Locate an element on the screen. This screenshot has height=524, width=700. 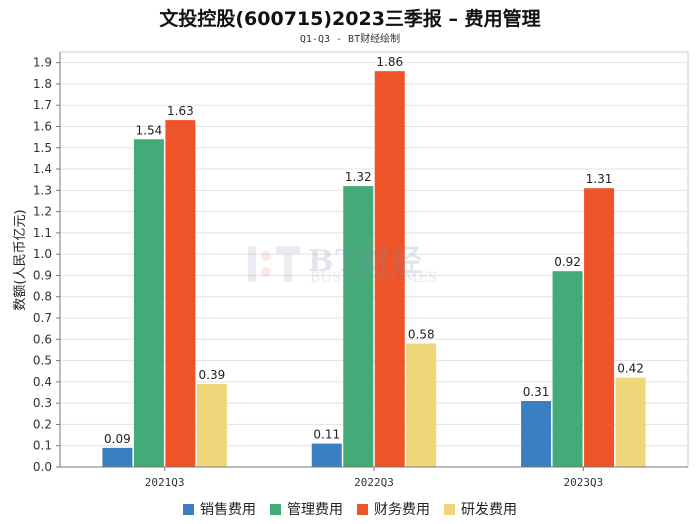
y-tick-label: 0.3 is located at coordinates (42, 403).